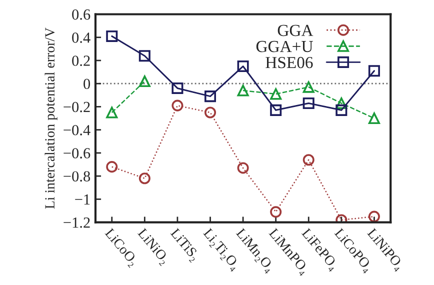 The width and height of the screenshot is (434, 285). Describe the element at coordinates (77, 130) in the screenshot. I see `y-tick-label: −0.4` at that location.